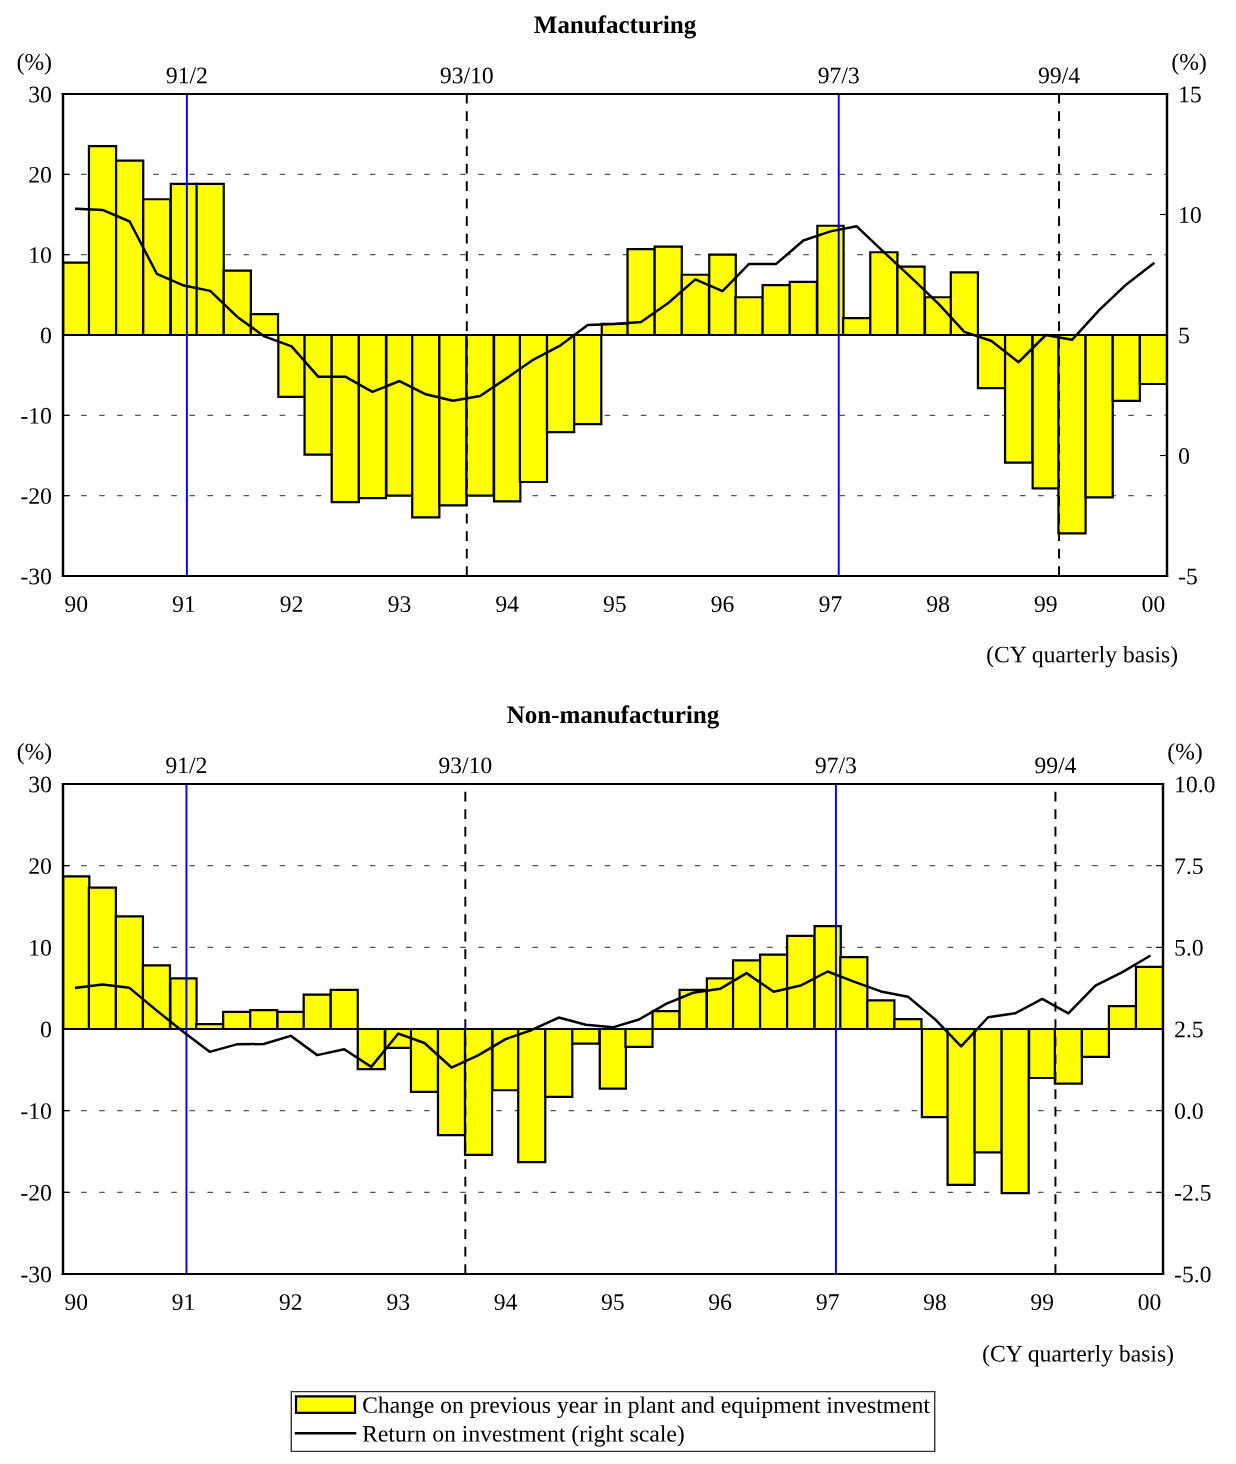  I want to click on chart-title: Non-manufacturing, so click(613, 717).